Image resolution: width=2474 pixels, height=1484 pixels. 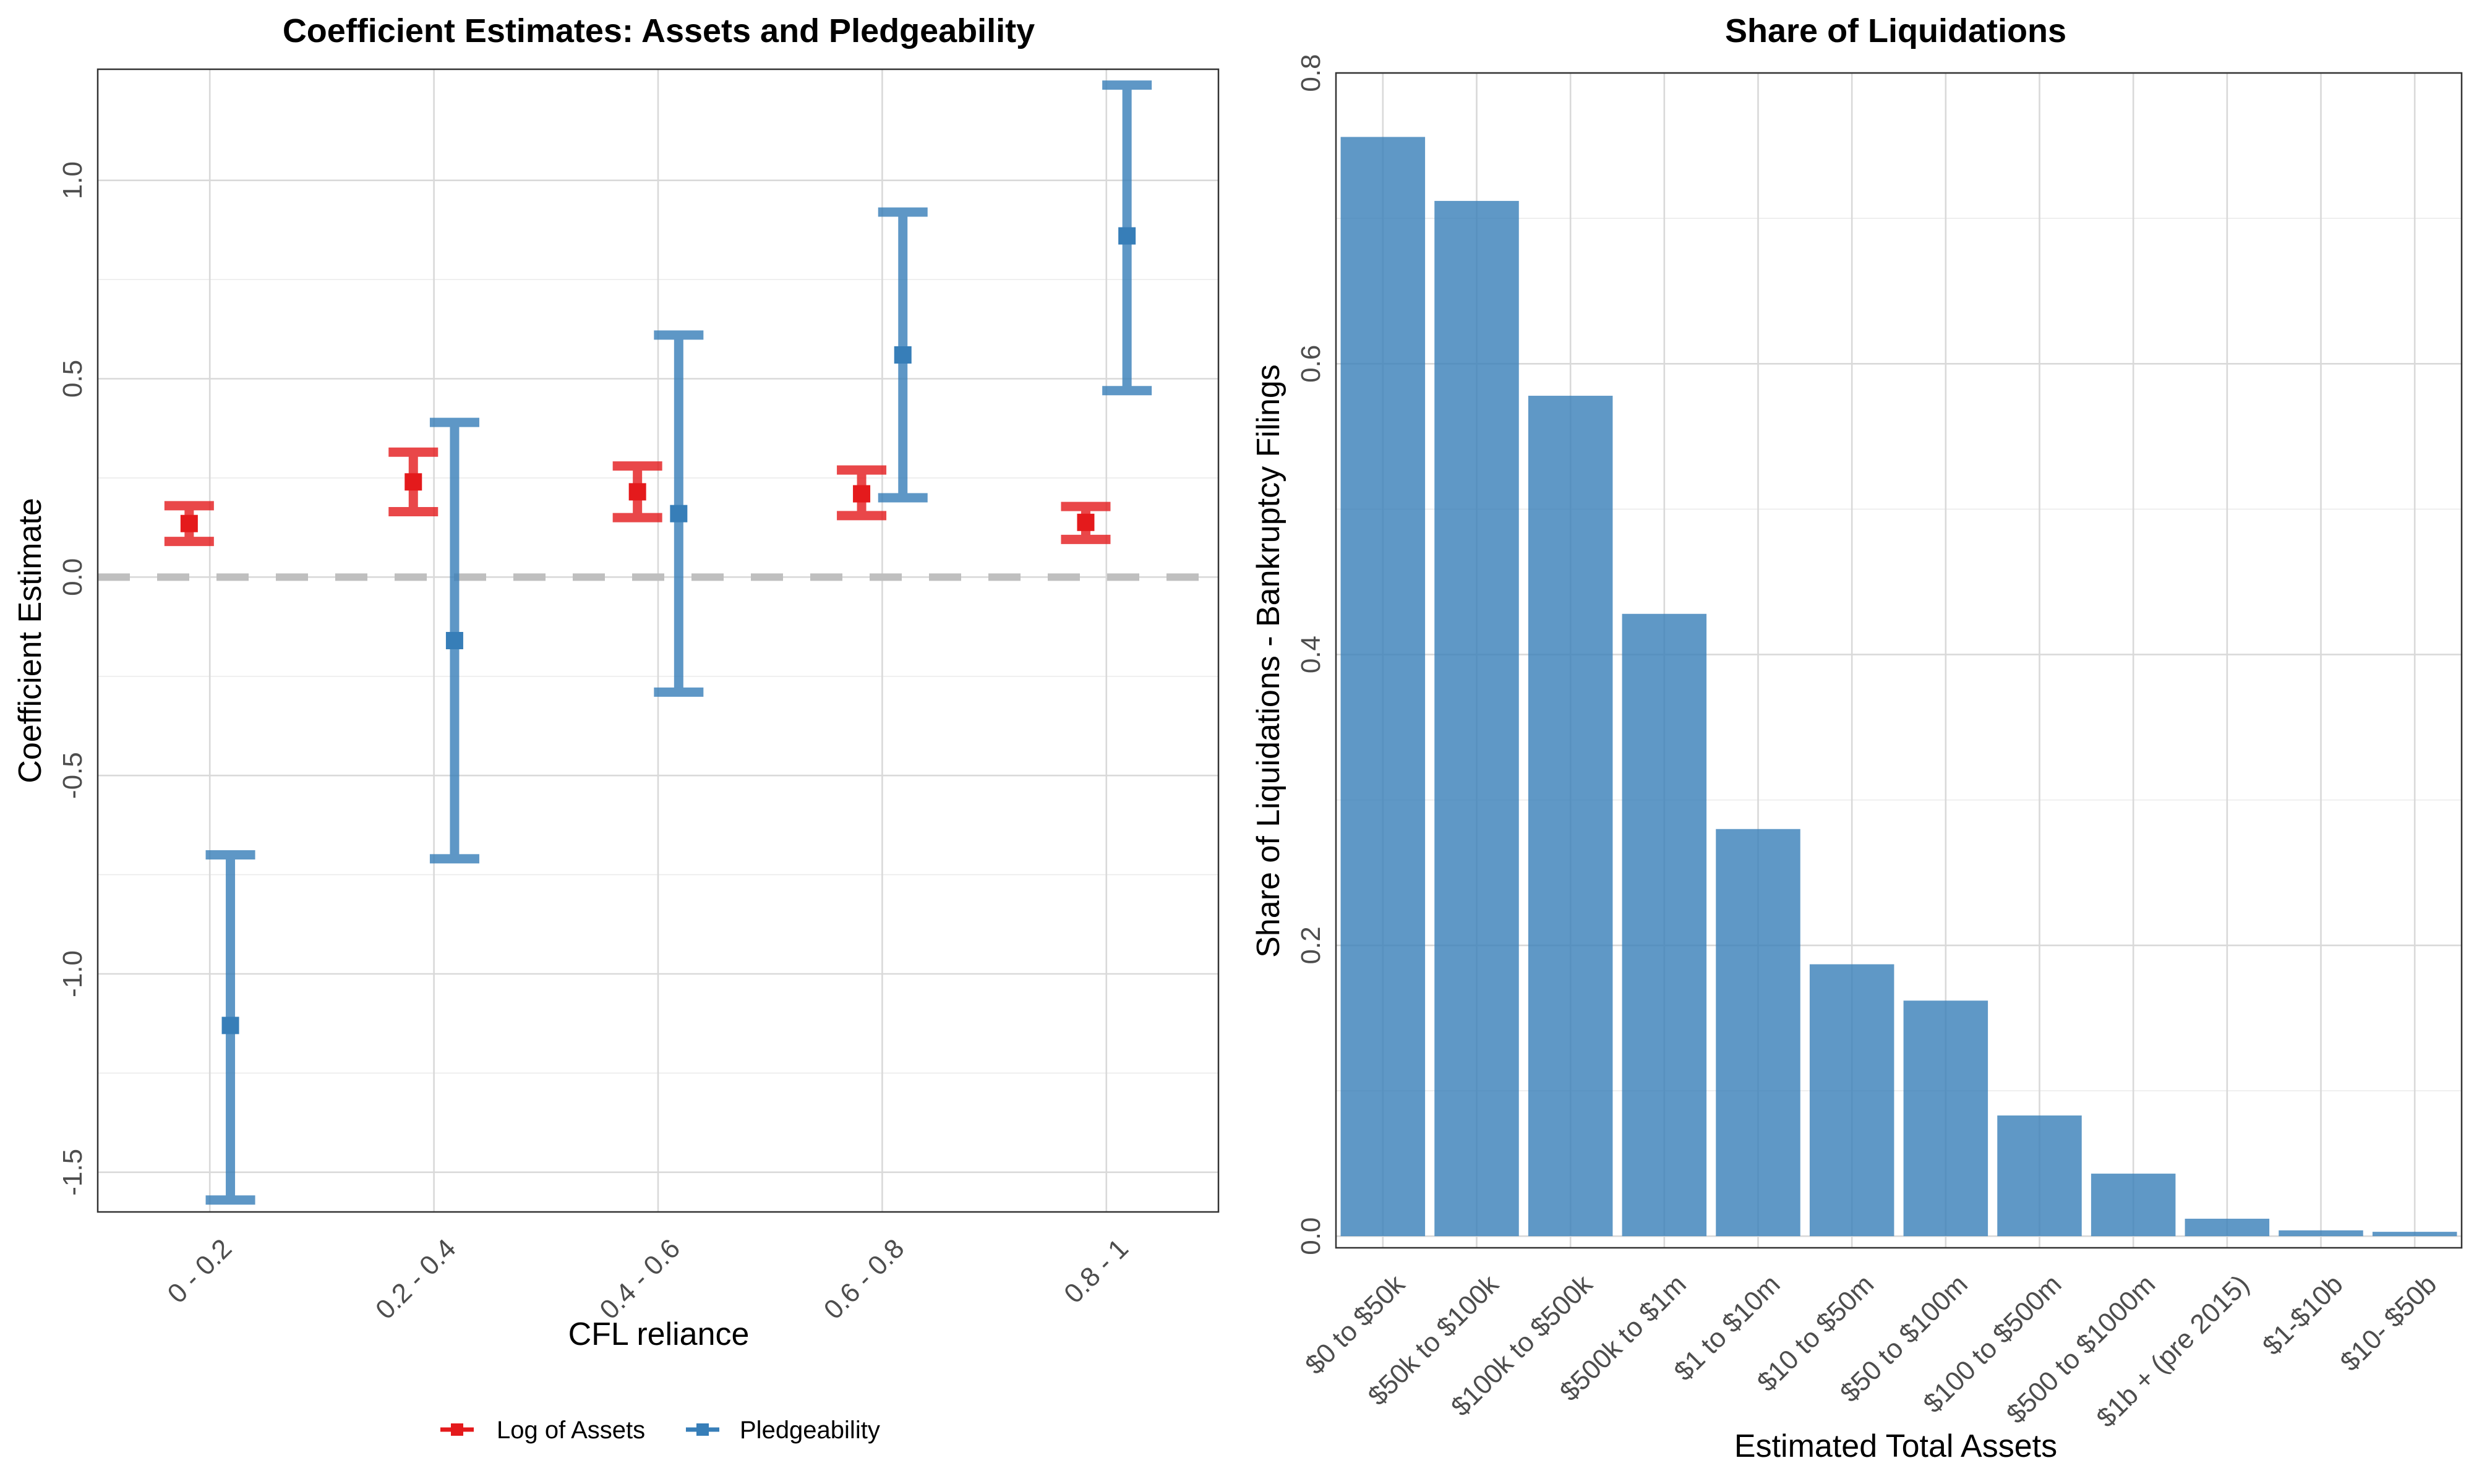 What do you see at coordinates (73, 973) in the screenshot?
I see `left-y-tick-label: -1.0` at bounding box center [73, 973].